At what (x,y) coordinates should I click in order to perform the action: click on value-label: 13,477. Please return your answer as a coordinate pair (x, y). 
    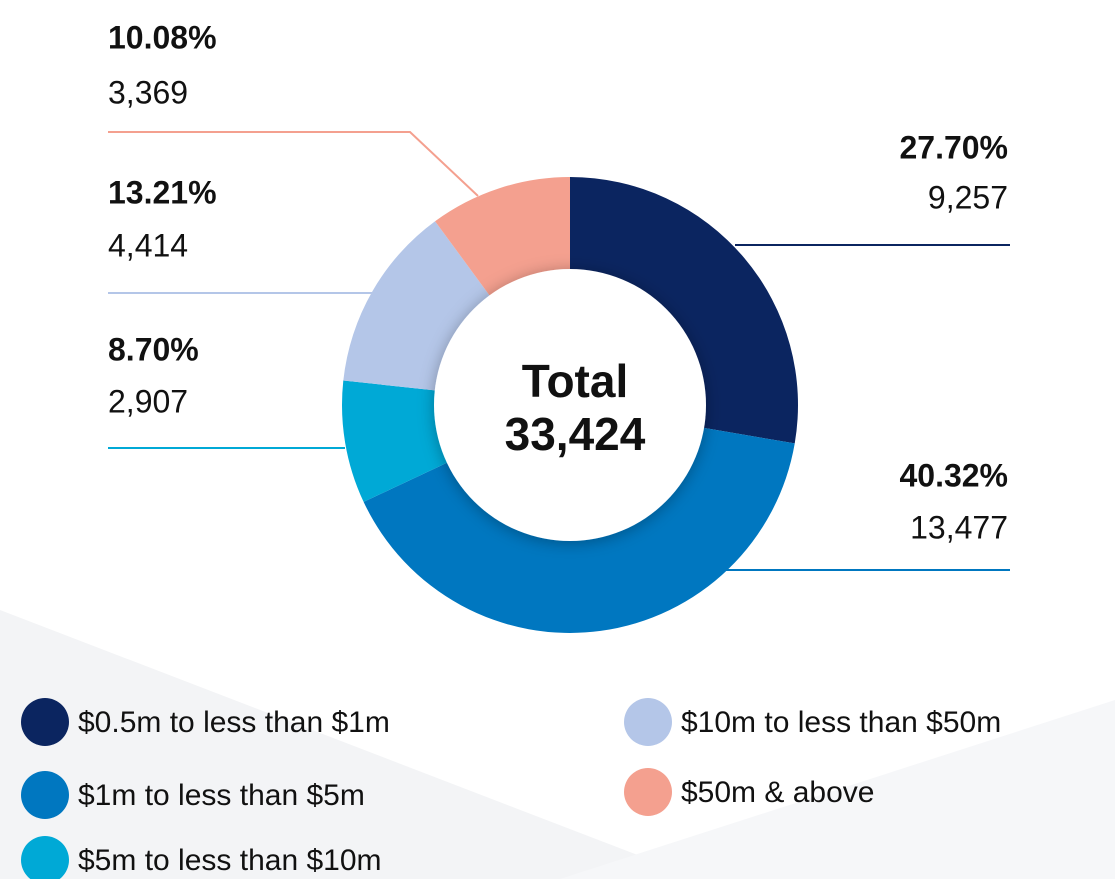
    Looking at the image, I should click on (959, 527).